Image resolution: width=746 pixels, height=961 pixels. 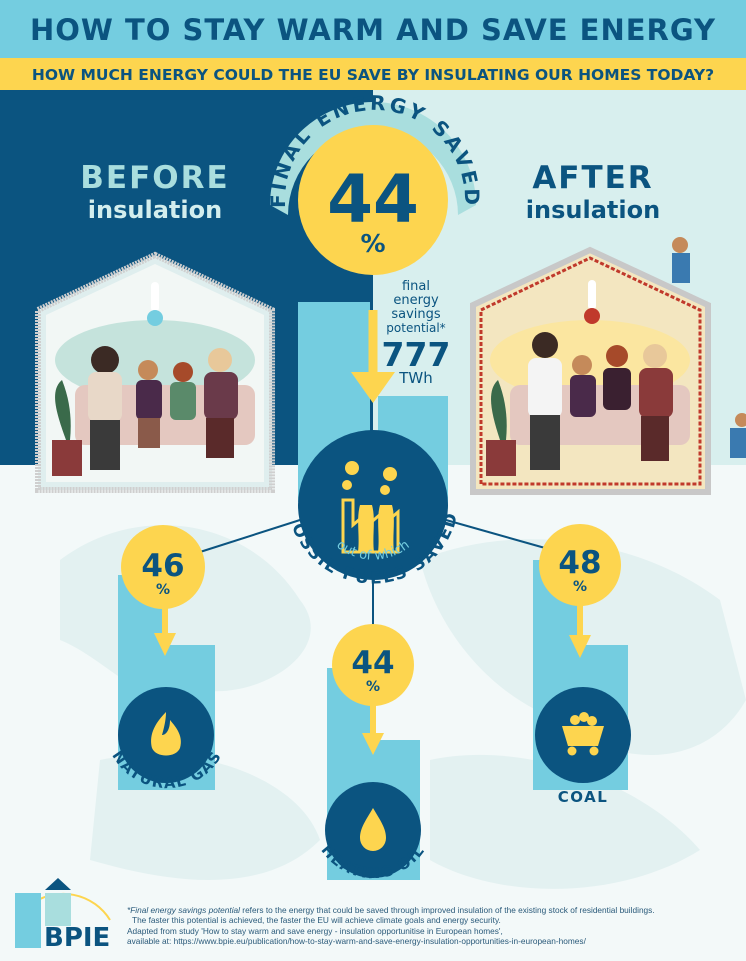 What do you see at coordinates (592, 316) in the screenshot?
I see `warm-thermometer-icon` at bounding box center [592, 316].